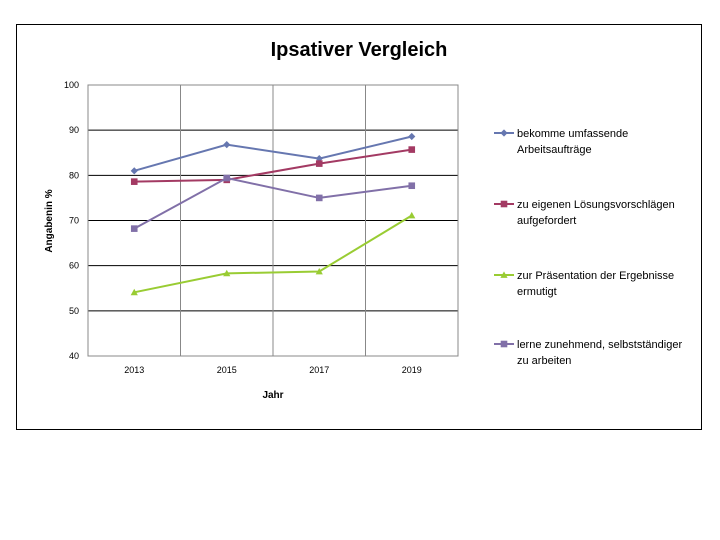 This screenshot has width=720, height=540. I want to click on x-tick-label: 2015, so click(227, 370).